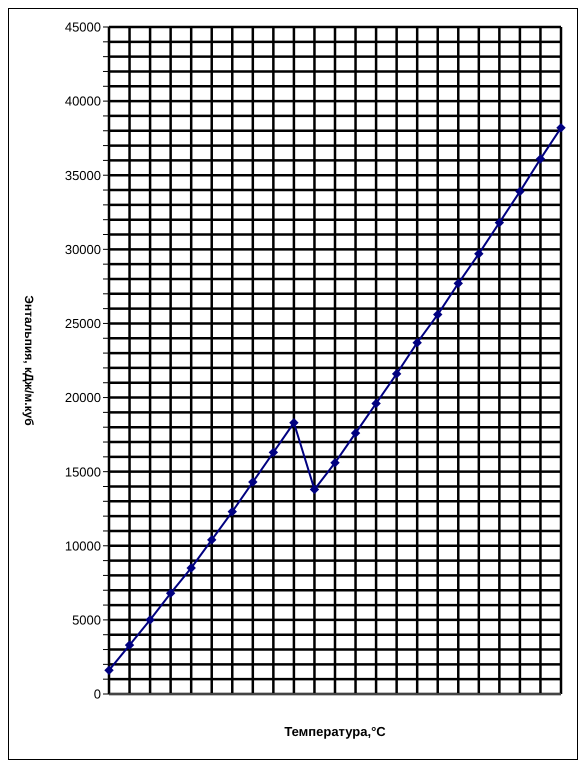 The height and width of the screenshot is (767, 586). I want to click on y-tick-label: 15000, so click(82, 472).